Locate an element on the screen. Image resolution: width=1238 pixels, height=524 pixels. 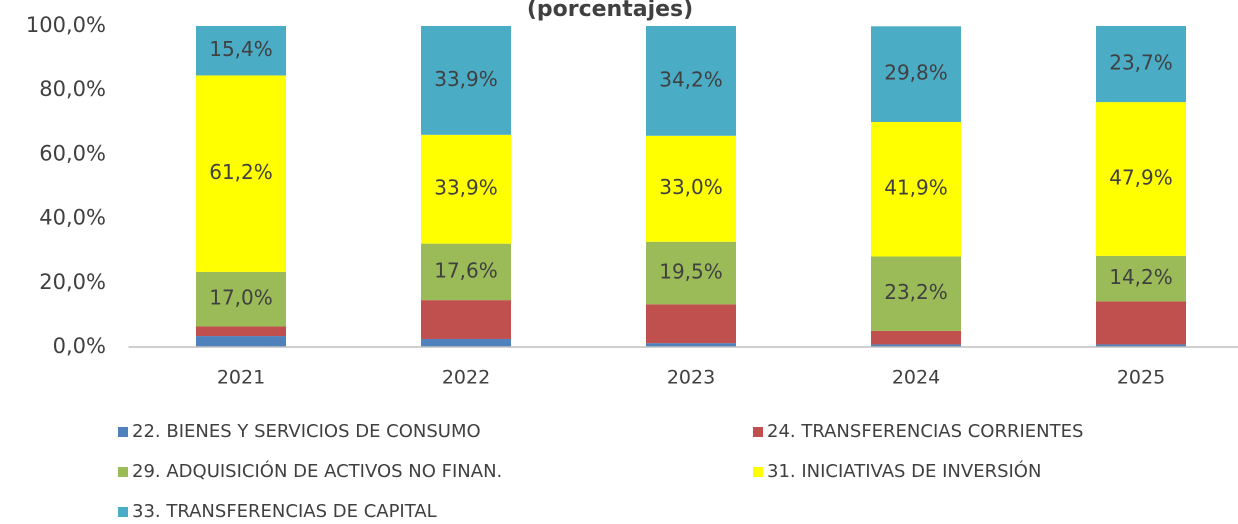
data-label: 47,9% is located at coordinates (1141, 177).